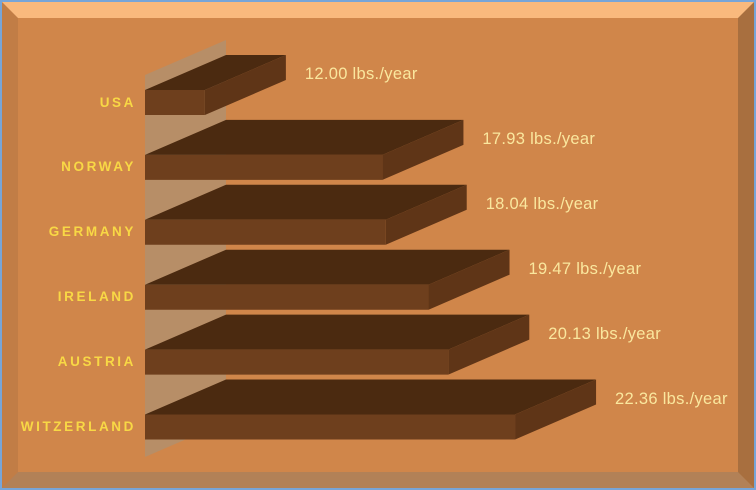 The image size is (756, 490). What do you see at coordinates (539, 138) in the screenshot?
I see `value-label-norway: 17.93 lbs./year` at bounding box center [539, 138].